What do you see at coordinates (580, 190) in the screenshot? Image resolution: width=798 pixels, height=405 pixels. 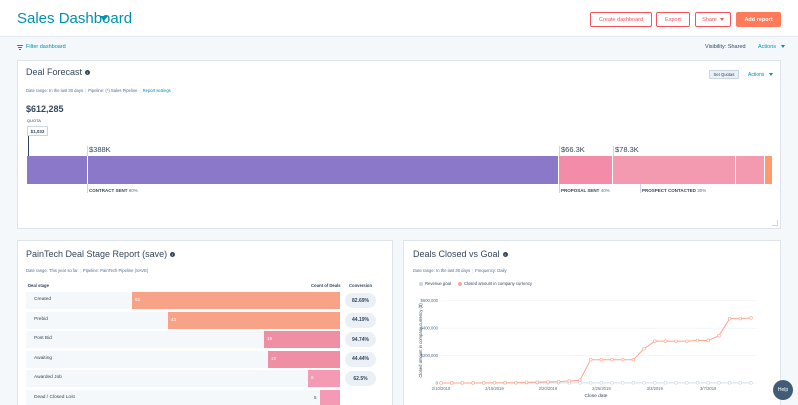 I see `stage-name: PROPOSAL SENT` at bounding box center [580, 190].